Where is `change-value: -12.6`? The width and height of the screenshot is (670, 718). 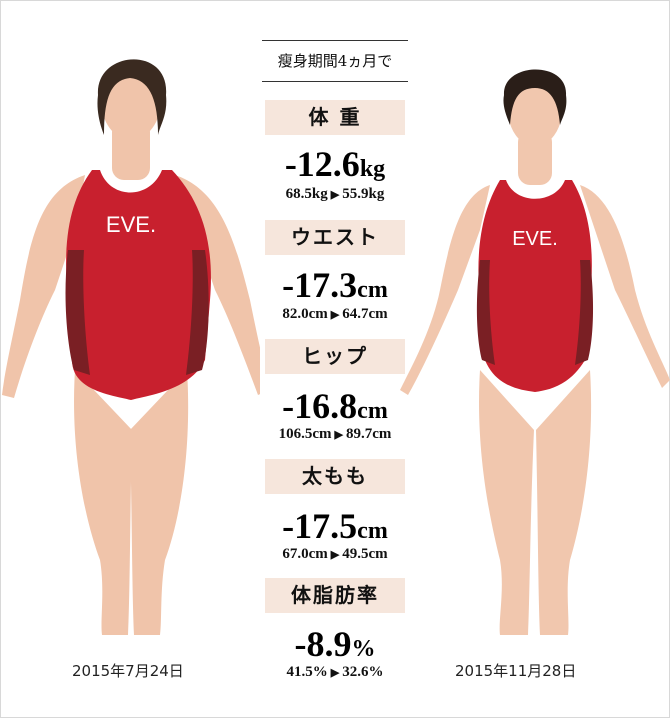 change-value: -12.6 is located at coordinates (322, 164).